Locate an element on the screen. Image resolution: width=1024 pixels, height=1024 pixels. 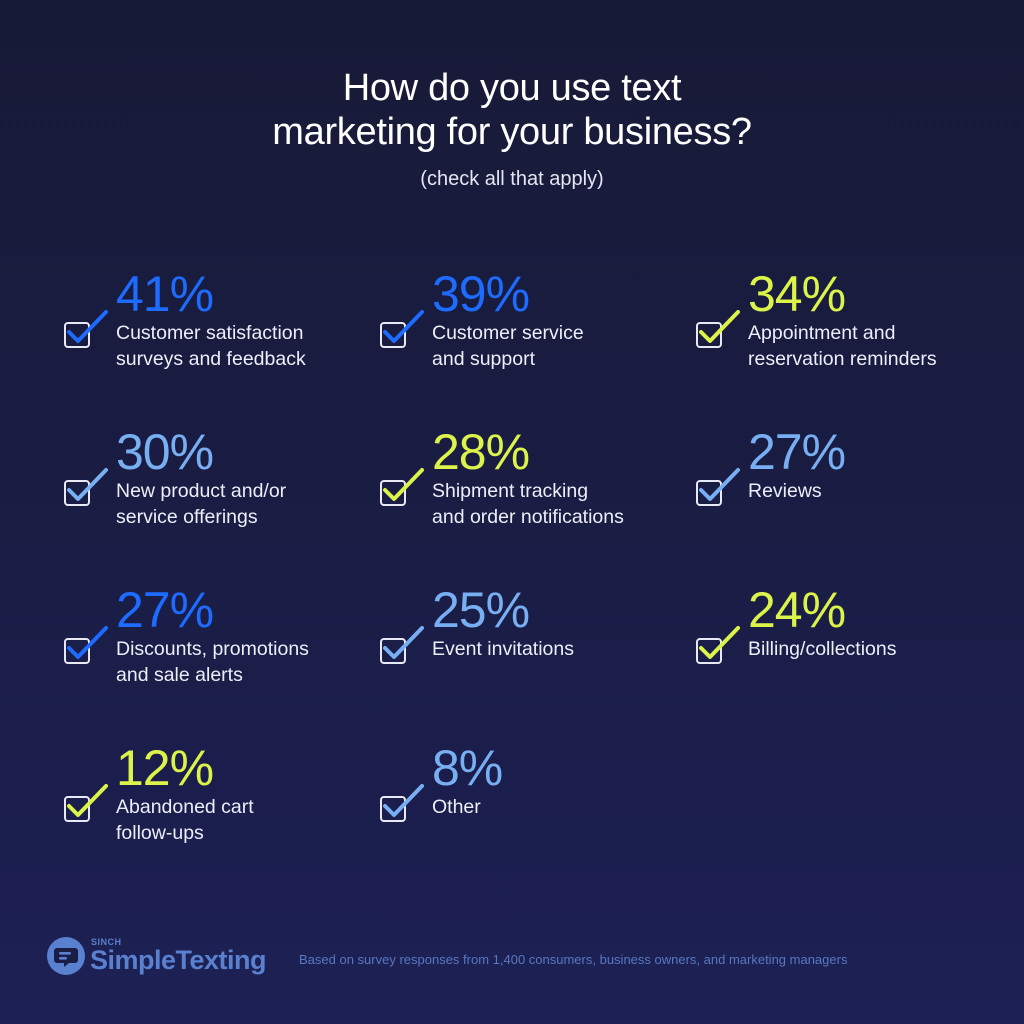
subtitle: (check all that apply) is located at coordinates (512, 179).